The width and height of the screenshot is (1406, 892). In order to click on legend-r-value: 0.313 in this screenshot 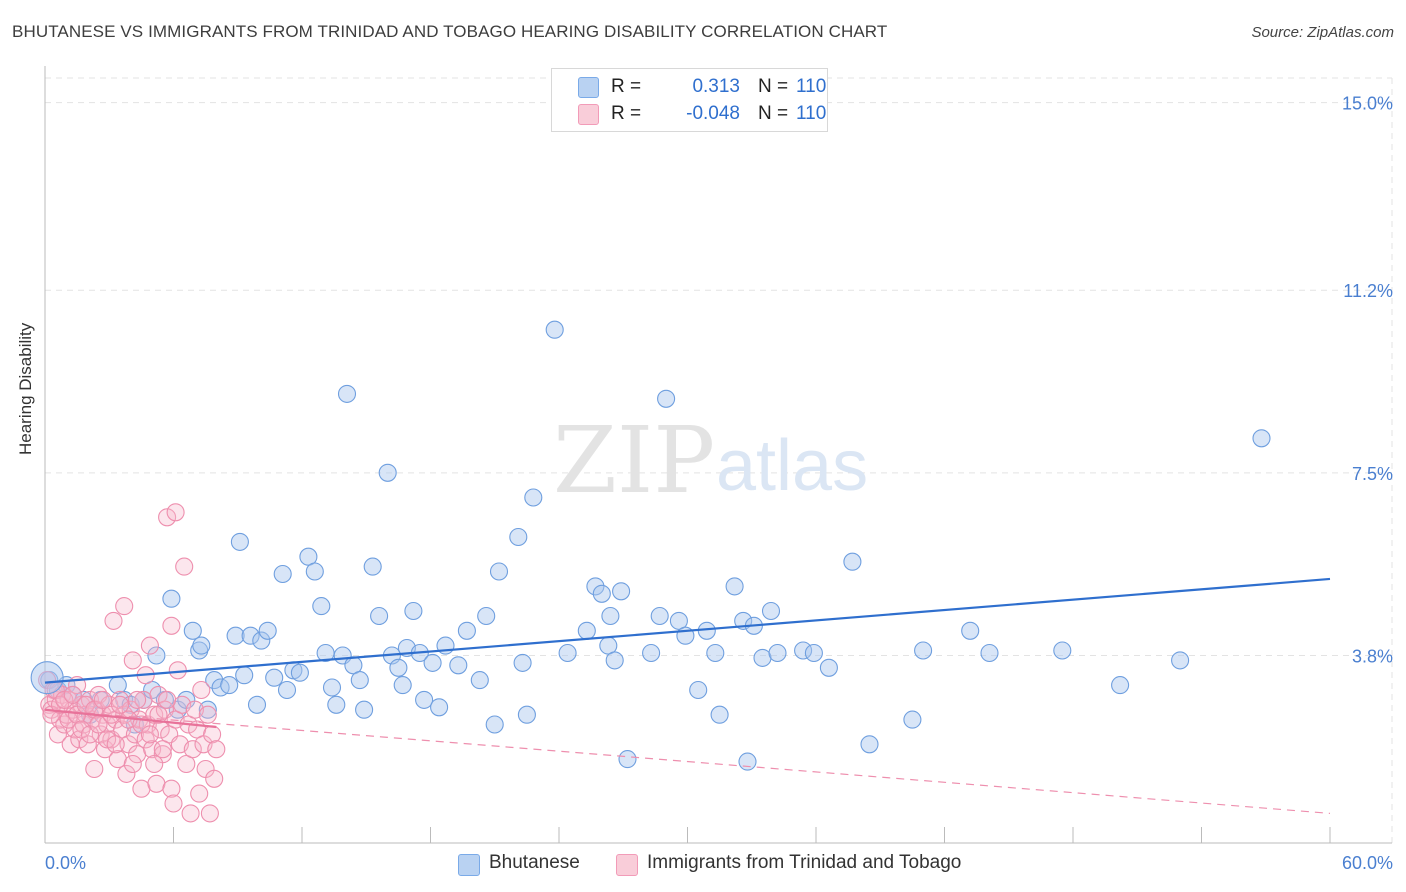, I will do `click(716, 86)`.